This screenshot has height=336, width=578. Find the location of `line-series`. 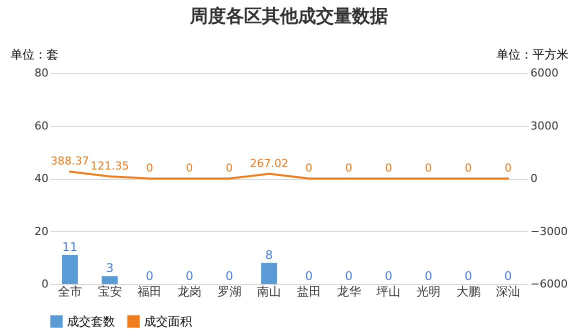

line-series is located at coordinates (289, 175).